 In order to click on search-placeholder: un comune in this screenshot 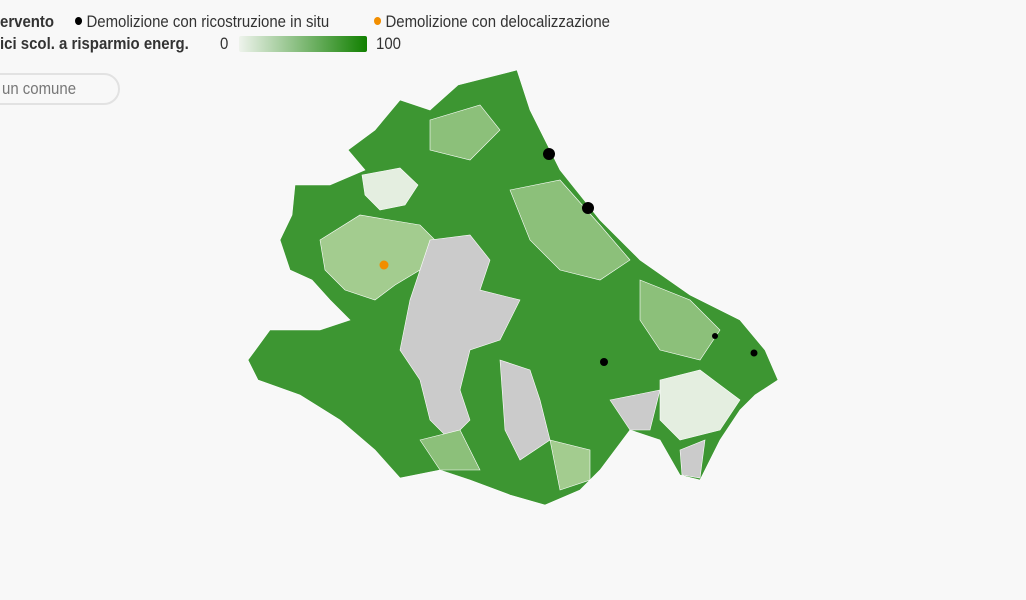, I will do `click(39, 88)`.